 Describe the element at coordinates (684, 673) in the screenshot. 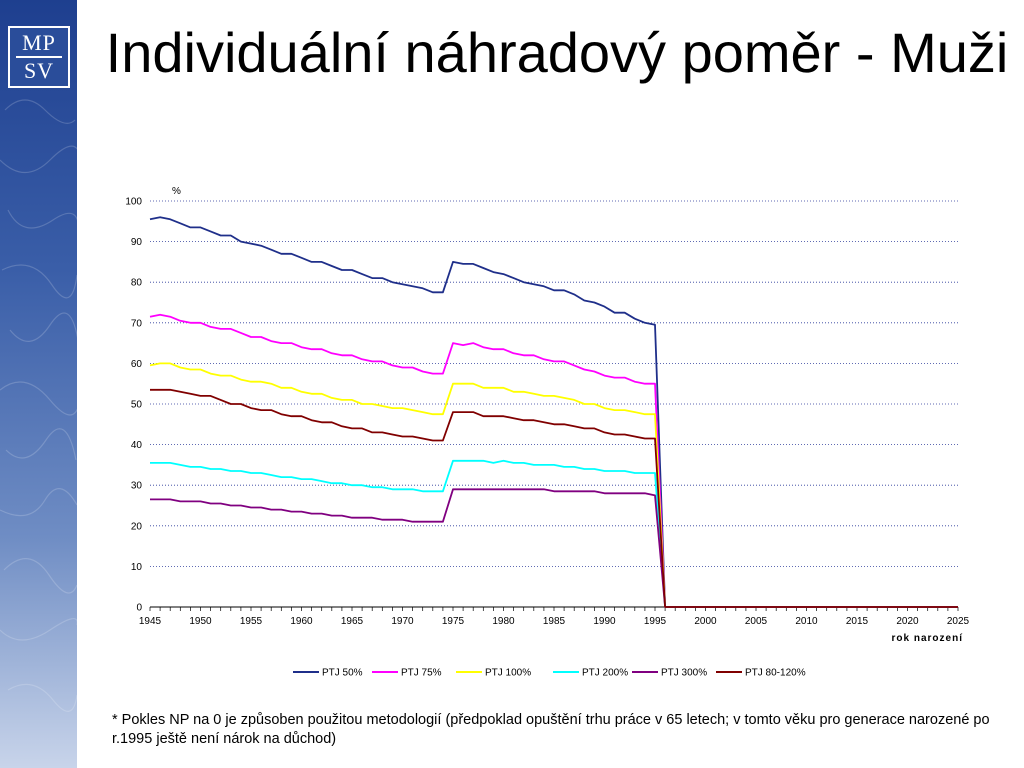

I see `legend-label: PTJ 300%` at that location.